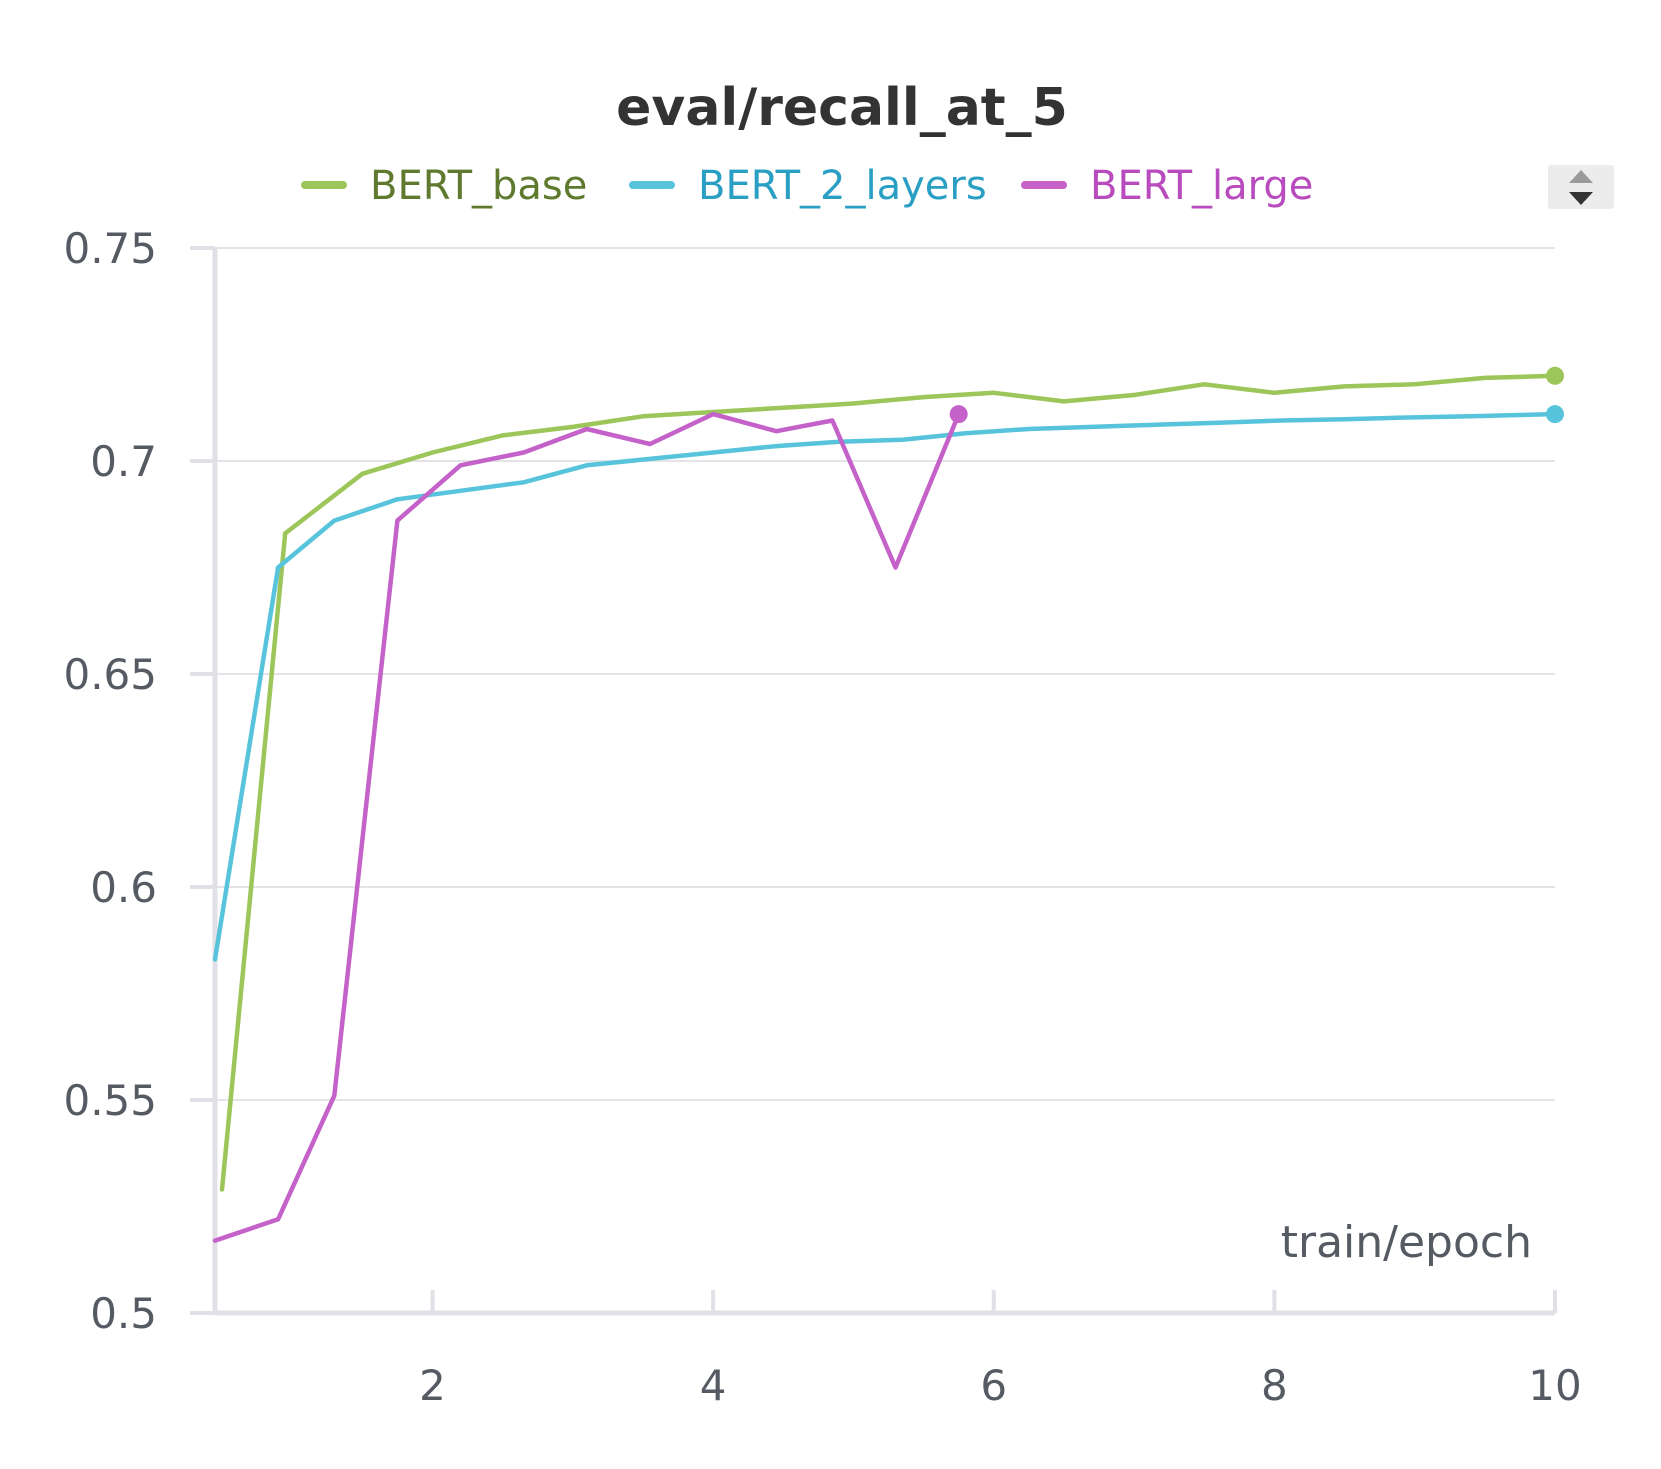 The image size is (1661, 1469). What do you see at coordinates (123, 887) in the screenshot?
I see `y-tick-label: 0.6` at bounding box center [123, 887].